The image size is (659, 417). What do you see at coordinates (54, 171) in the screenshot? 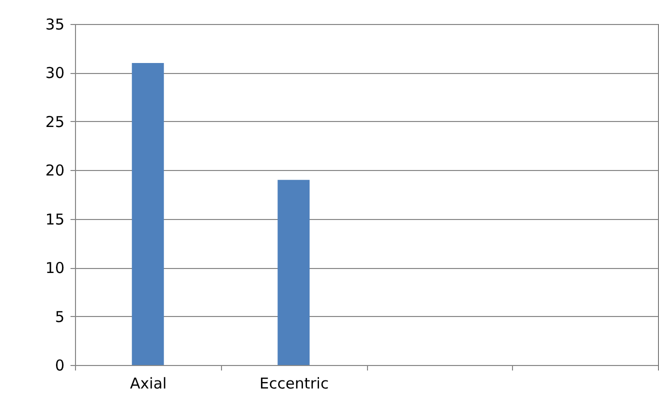
I see `y-tick-label: 20` at bounding box center [54, 171].